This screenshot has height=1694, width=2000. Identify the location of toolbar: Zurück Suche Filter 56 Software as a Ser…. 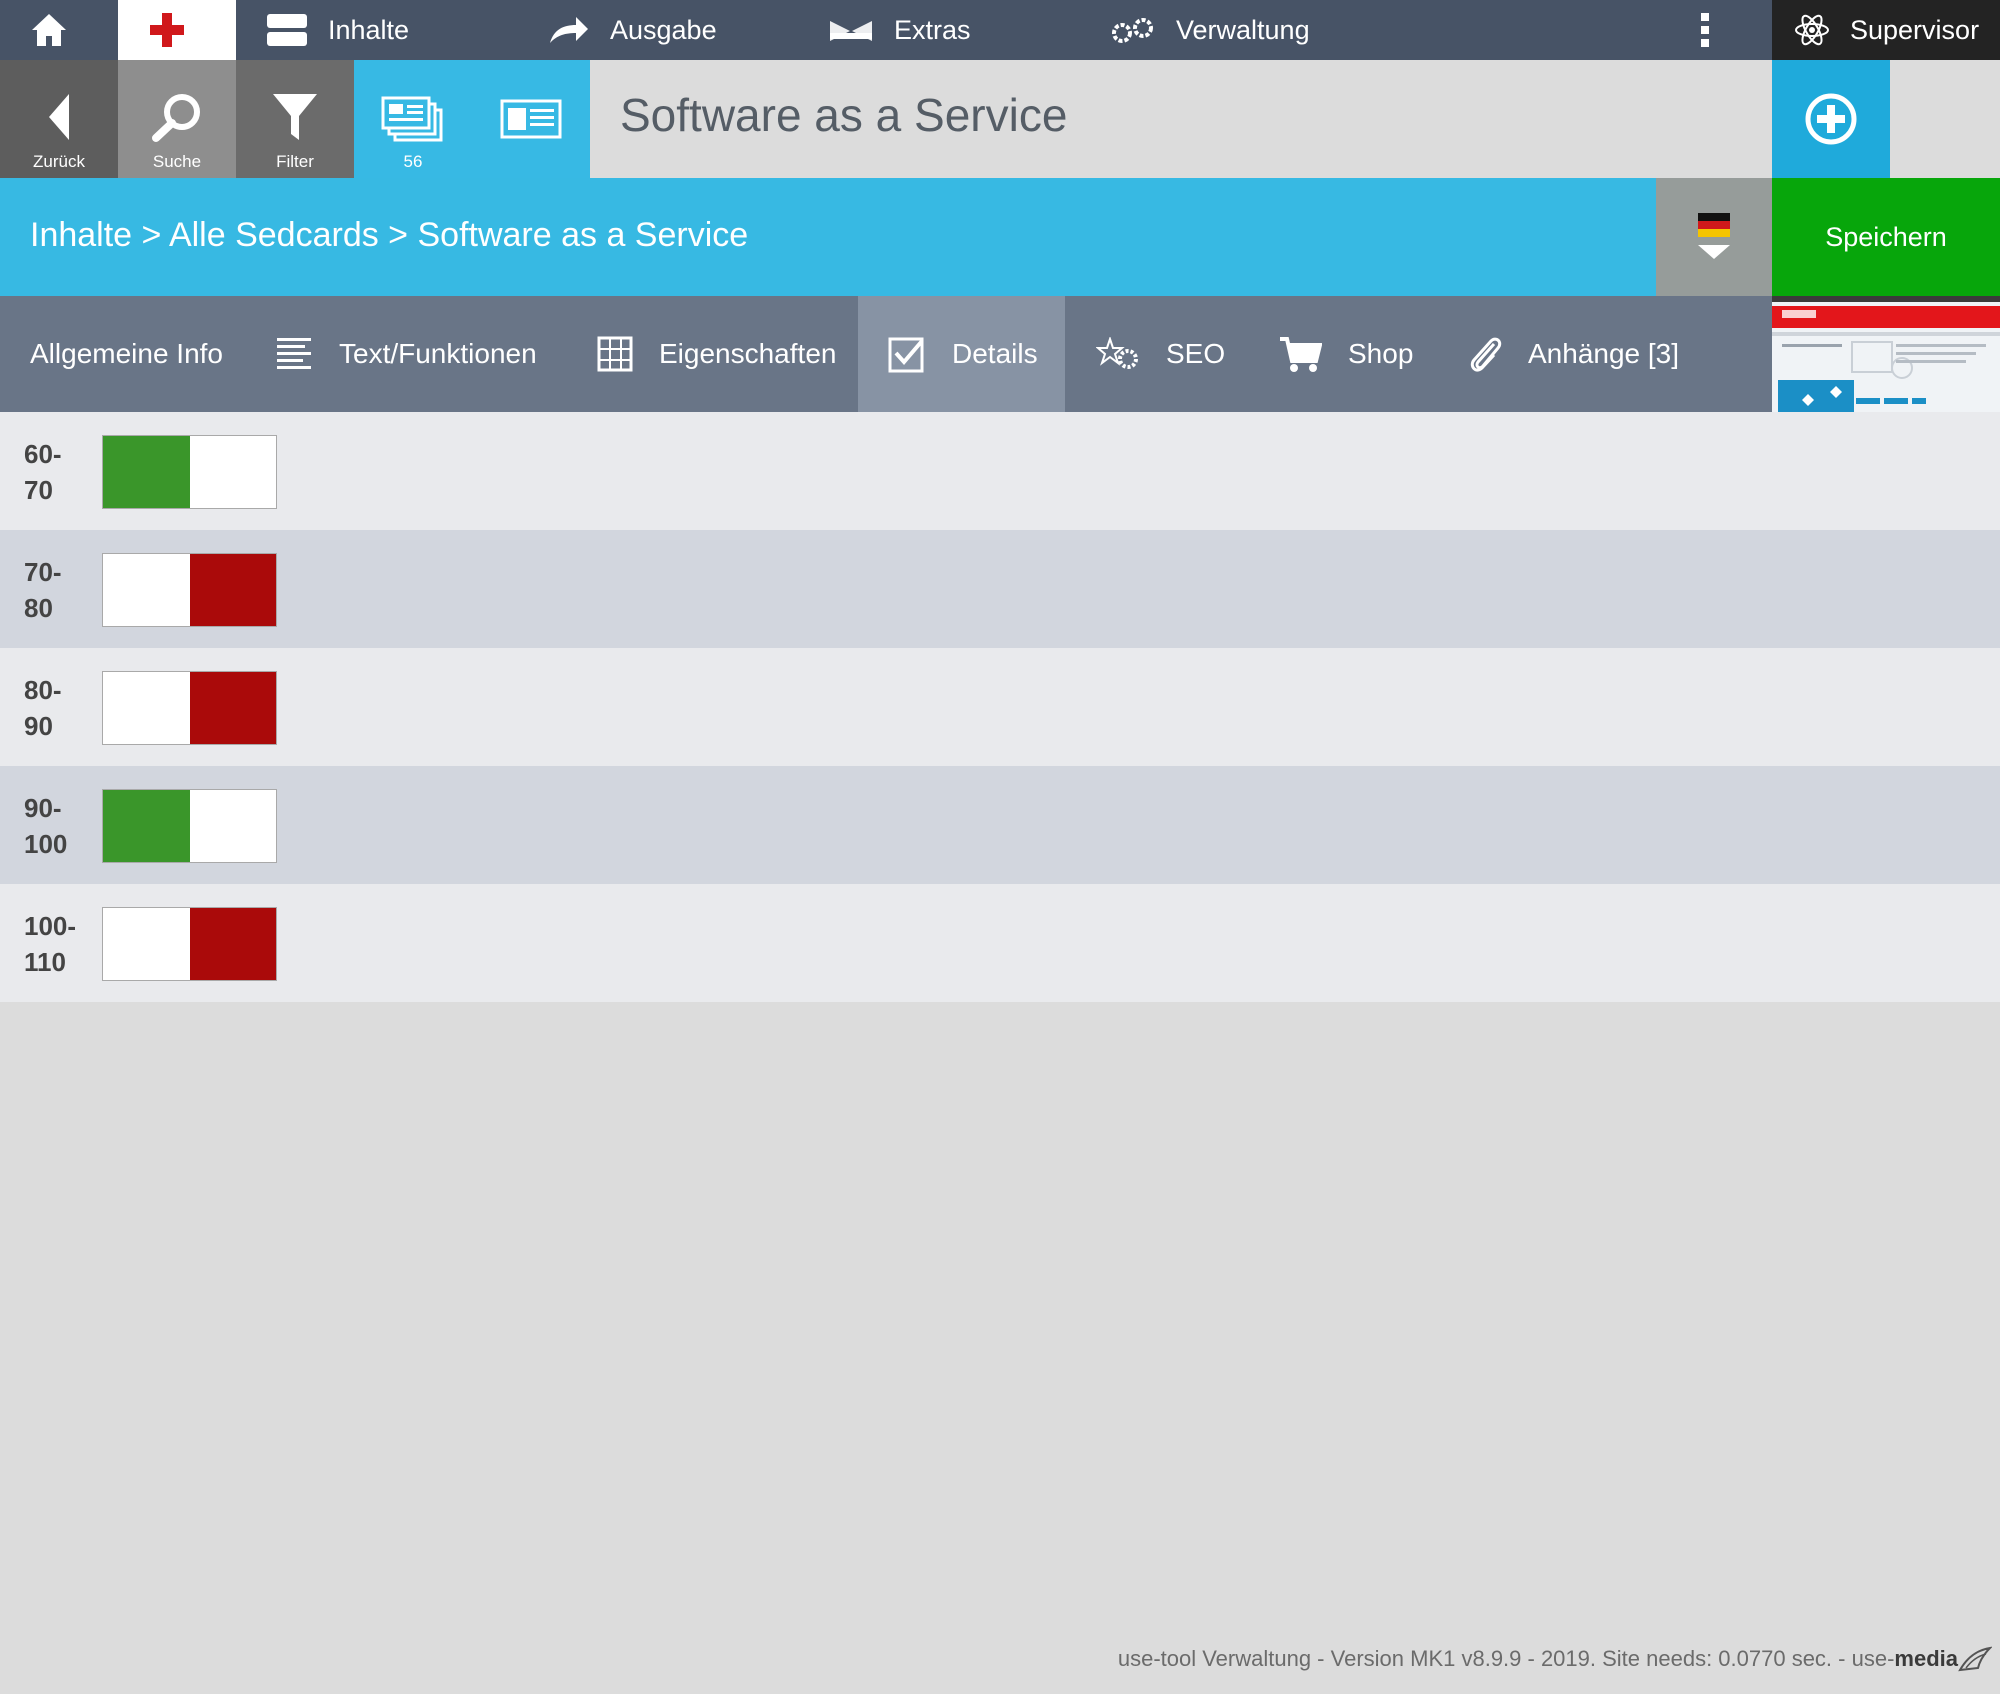
(1000, 119).